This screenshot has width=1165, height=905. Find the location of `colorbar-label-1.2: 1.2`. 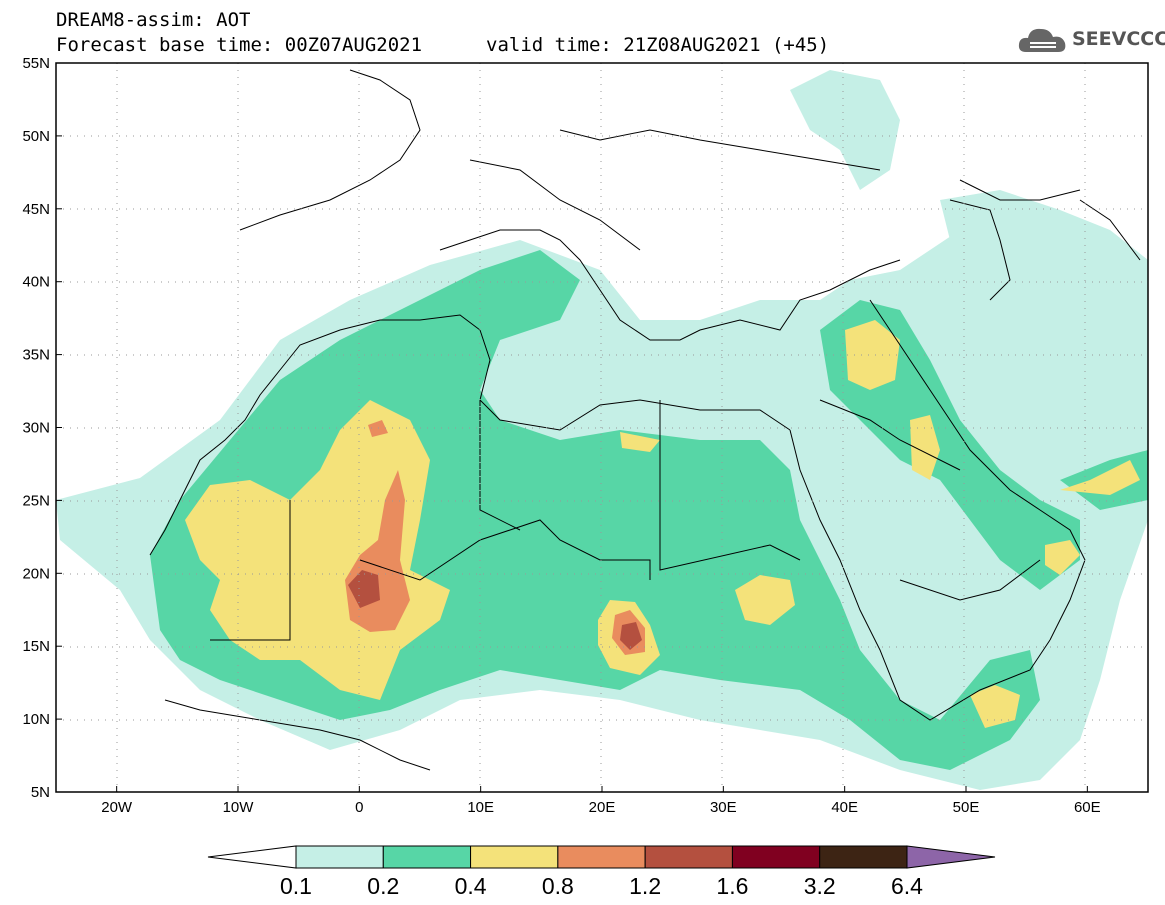

colorbar-label-1.2: 1.2 is located at coordinates (645, 886).